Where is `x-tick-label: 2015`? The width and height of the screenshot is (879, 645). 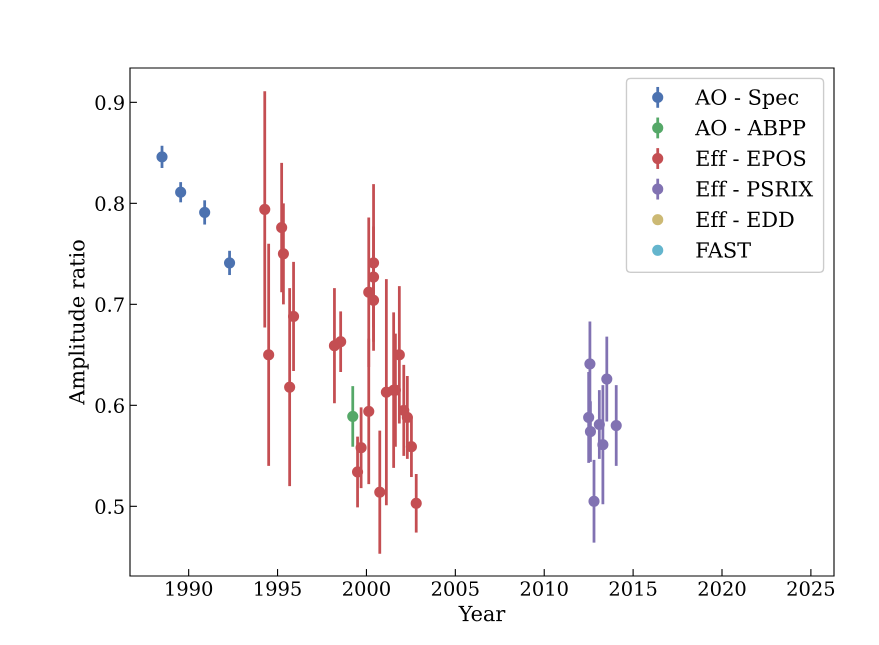 x-tick-label: 2015 is located at coordinates (633, 588).